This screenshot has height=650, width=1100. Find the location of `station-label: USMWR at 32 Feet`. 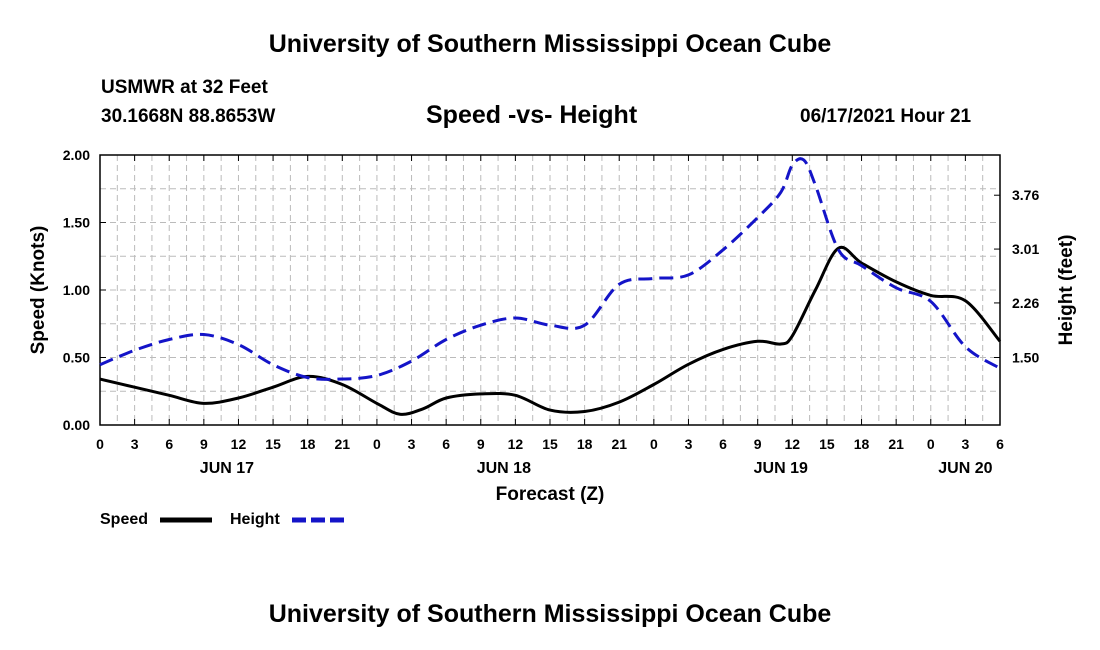

station-label: USMWR at 32 Feet is located at coordinates (184, 87).